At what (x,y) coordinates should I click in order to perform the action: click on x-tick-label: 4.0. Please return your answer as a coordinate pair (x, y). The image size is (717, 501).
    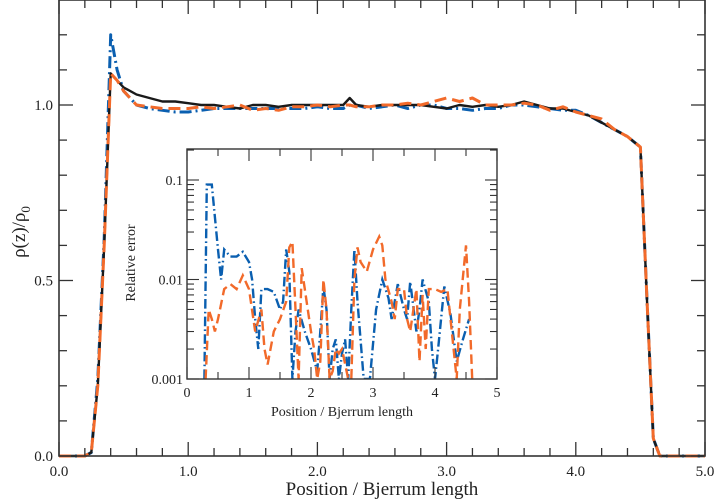
    Looking at the image, I should click on (575, 472).